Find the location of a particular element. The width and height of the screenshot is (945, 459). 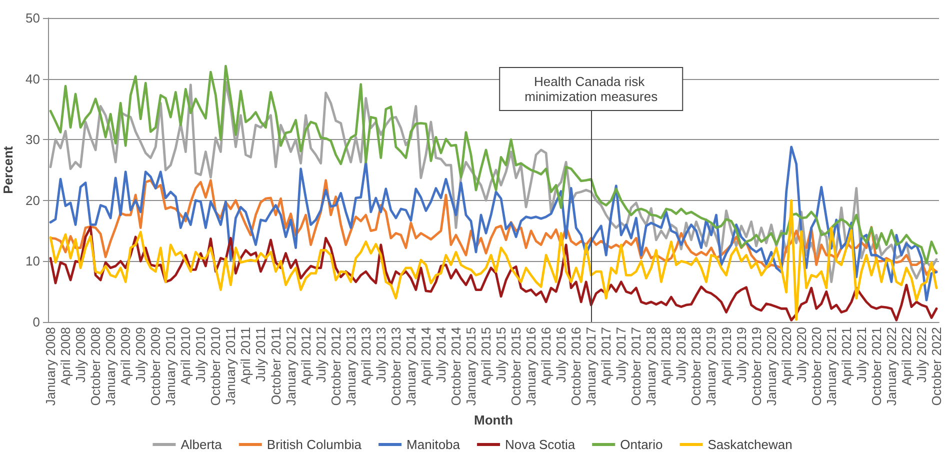

x-tick-label: January 2013 is located at coordinates (350, 366).